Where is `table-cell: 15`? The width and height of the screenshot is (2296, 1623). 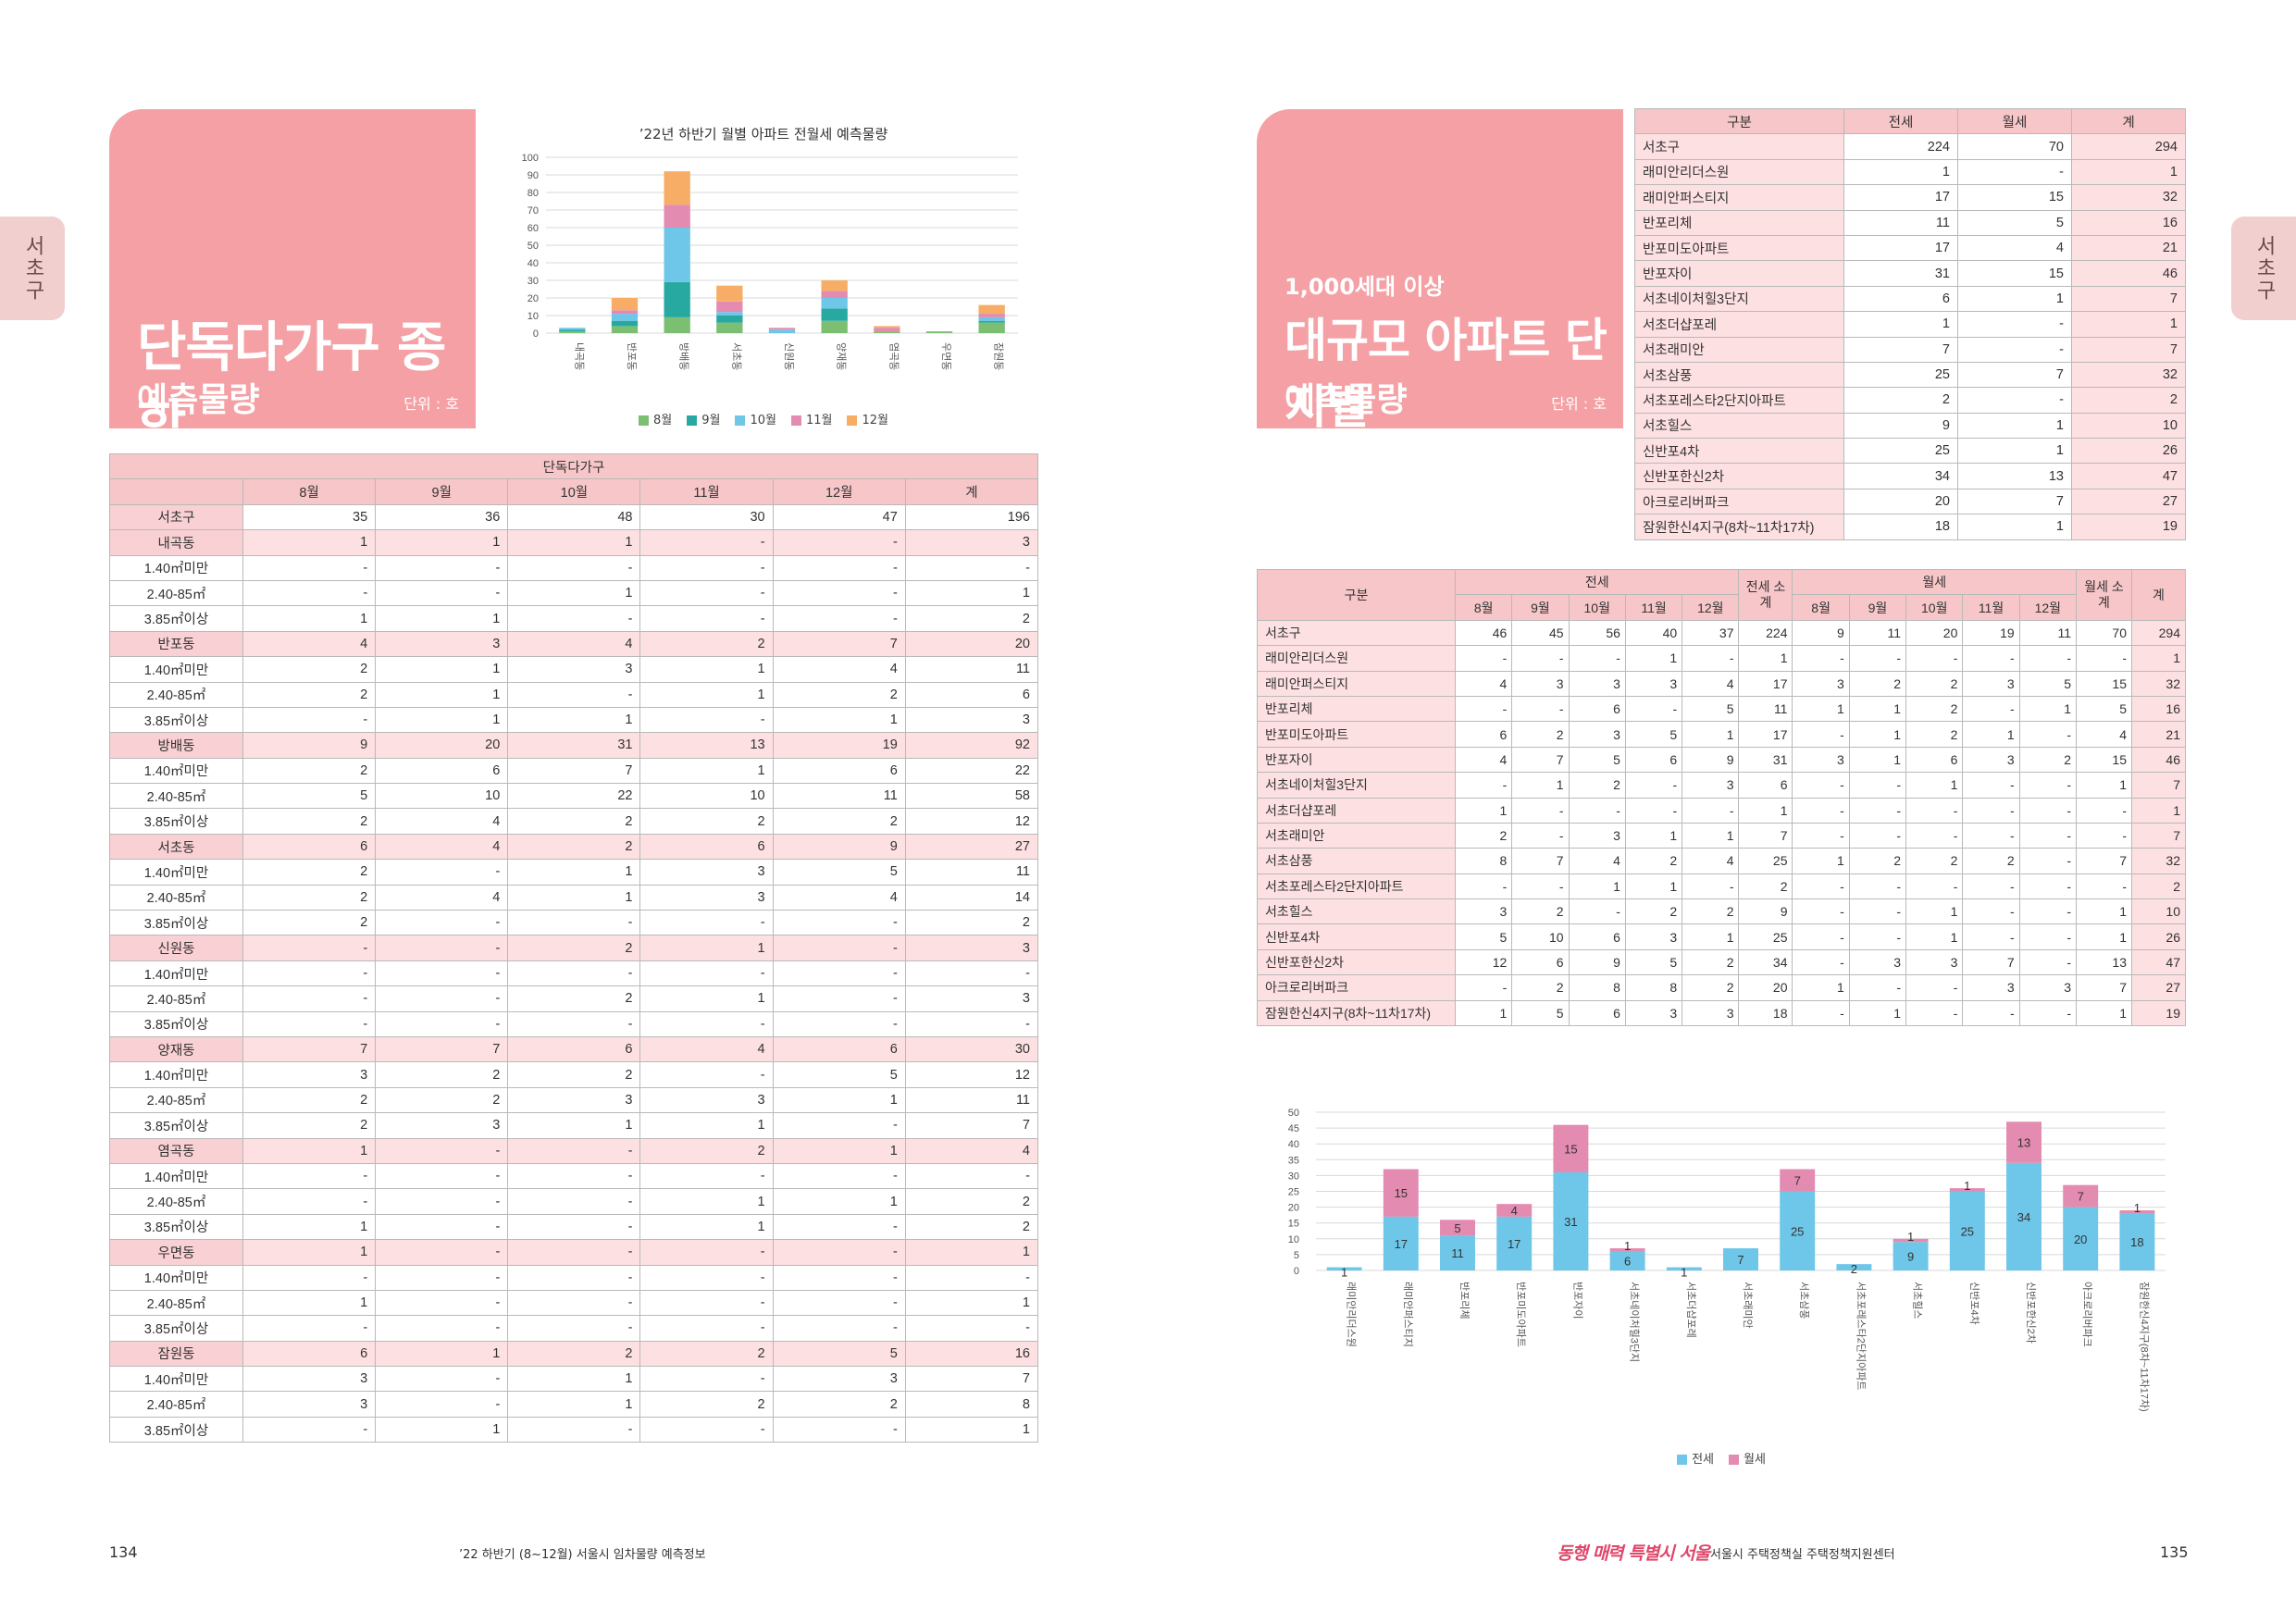
table-cell: 15 is located at coordinates (2015, 197).